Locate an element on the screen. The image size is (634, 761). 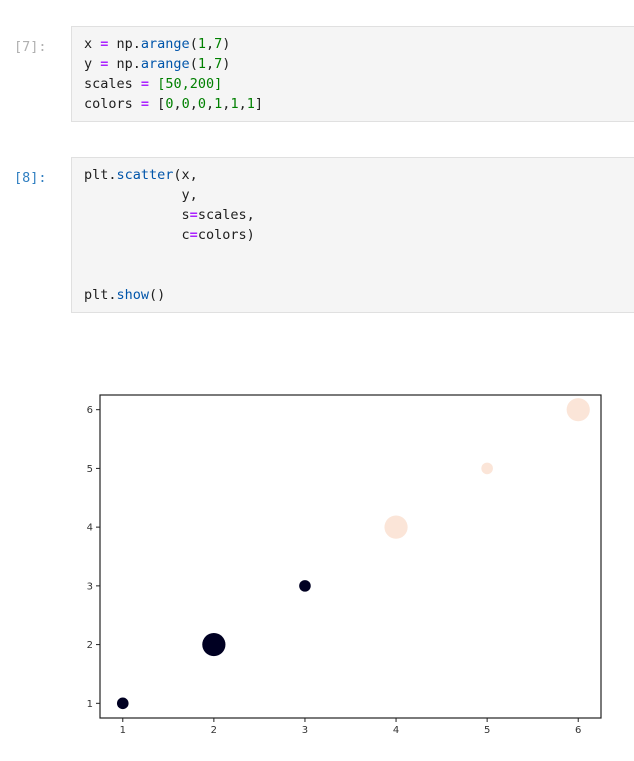
cell-prompt: [7]: is located at coordinates (30, 47).